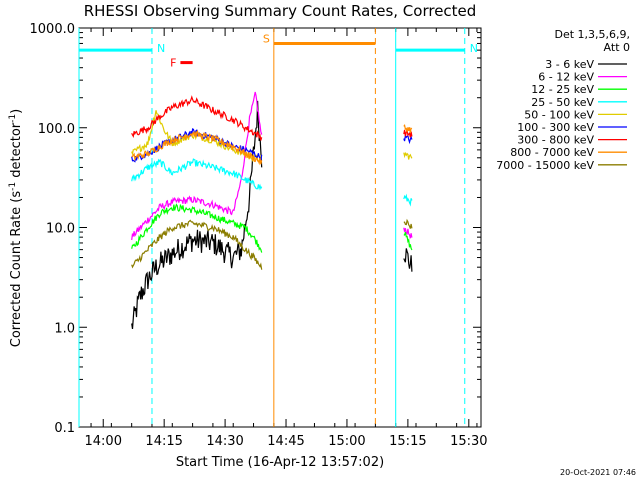 This screenshot has height=480, width=640. Describe the element at coordinates (64, 328) in the screenshot. I see `y-tick-label: 1.0` at that location.